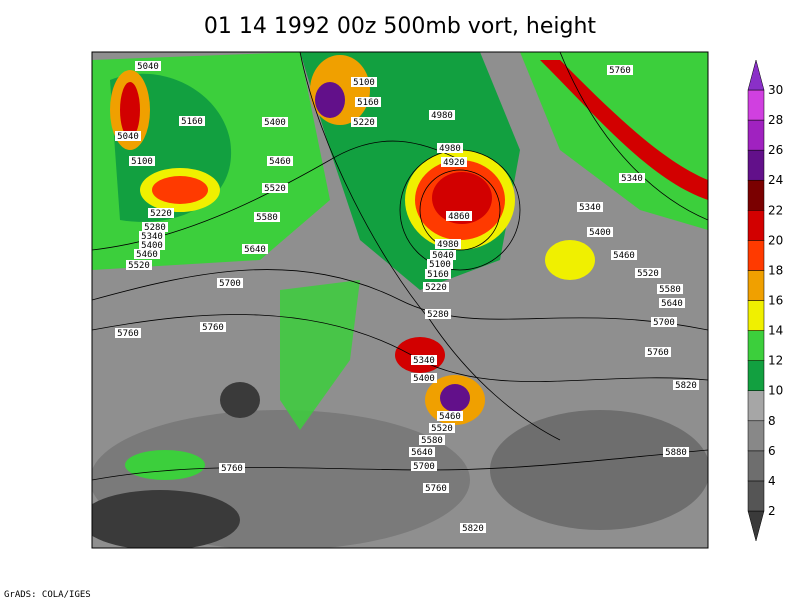 The image size is (800, 600). What do you see at coordinates (686, 386) in the screenshot?
I see `contour-label: 5820` at bounding box center [686, 386].